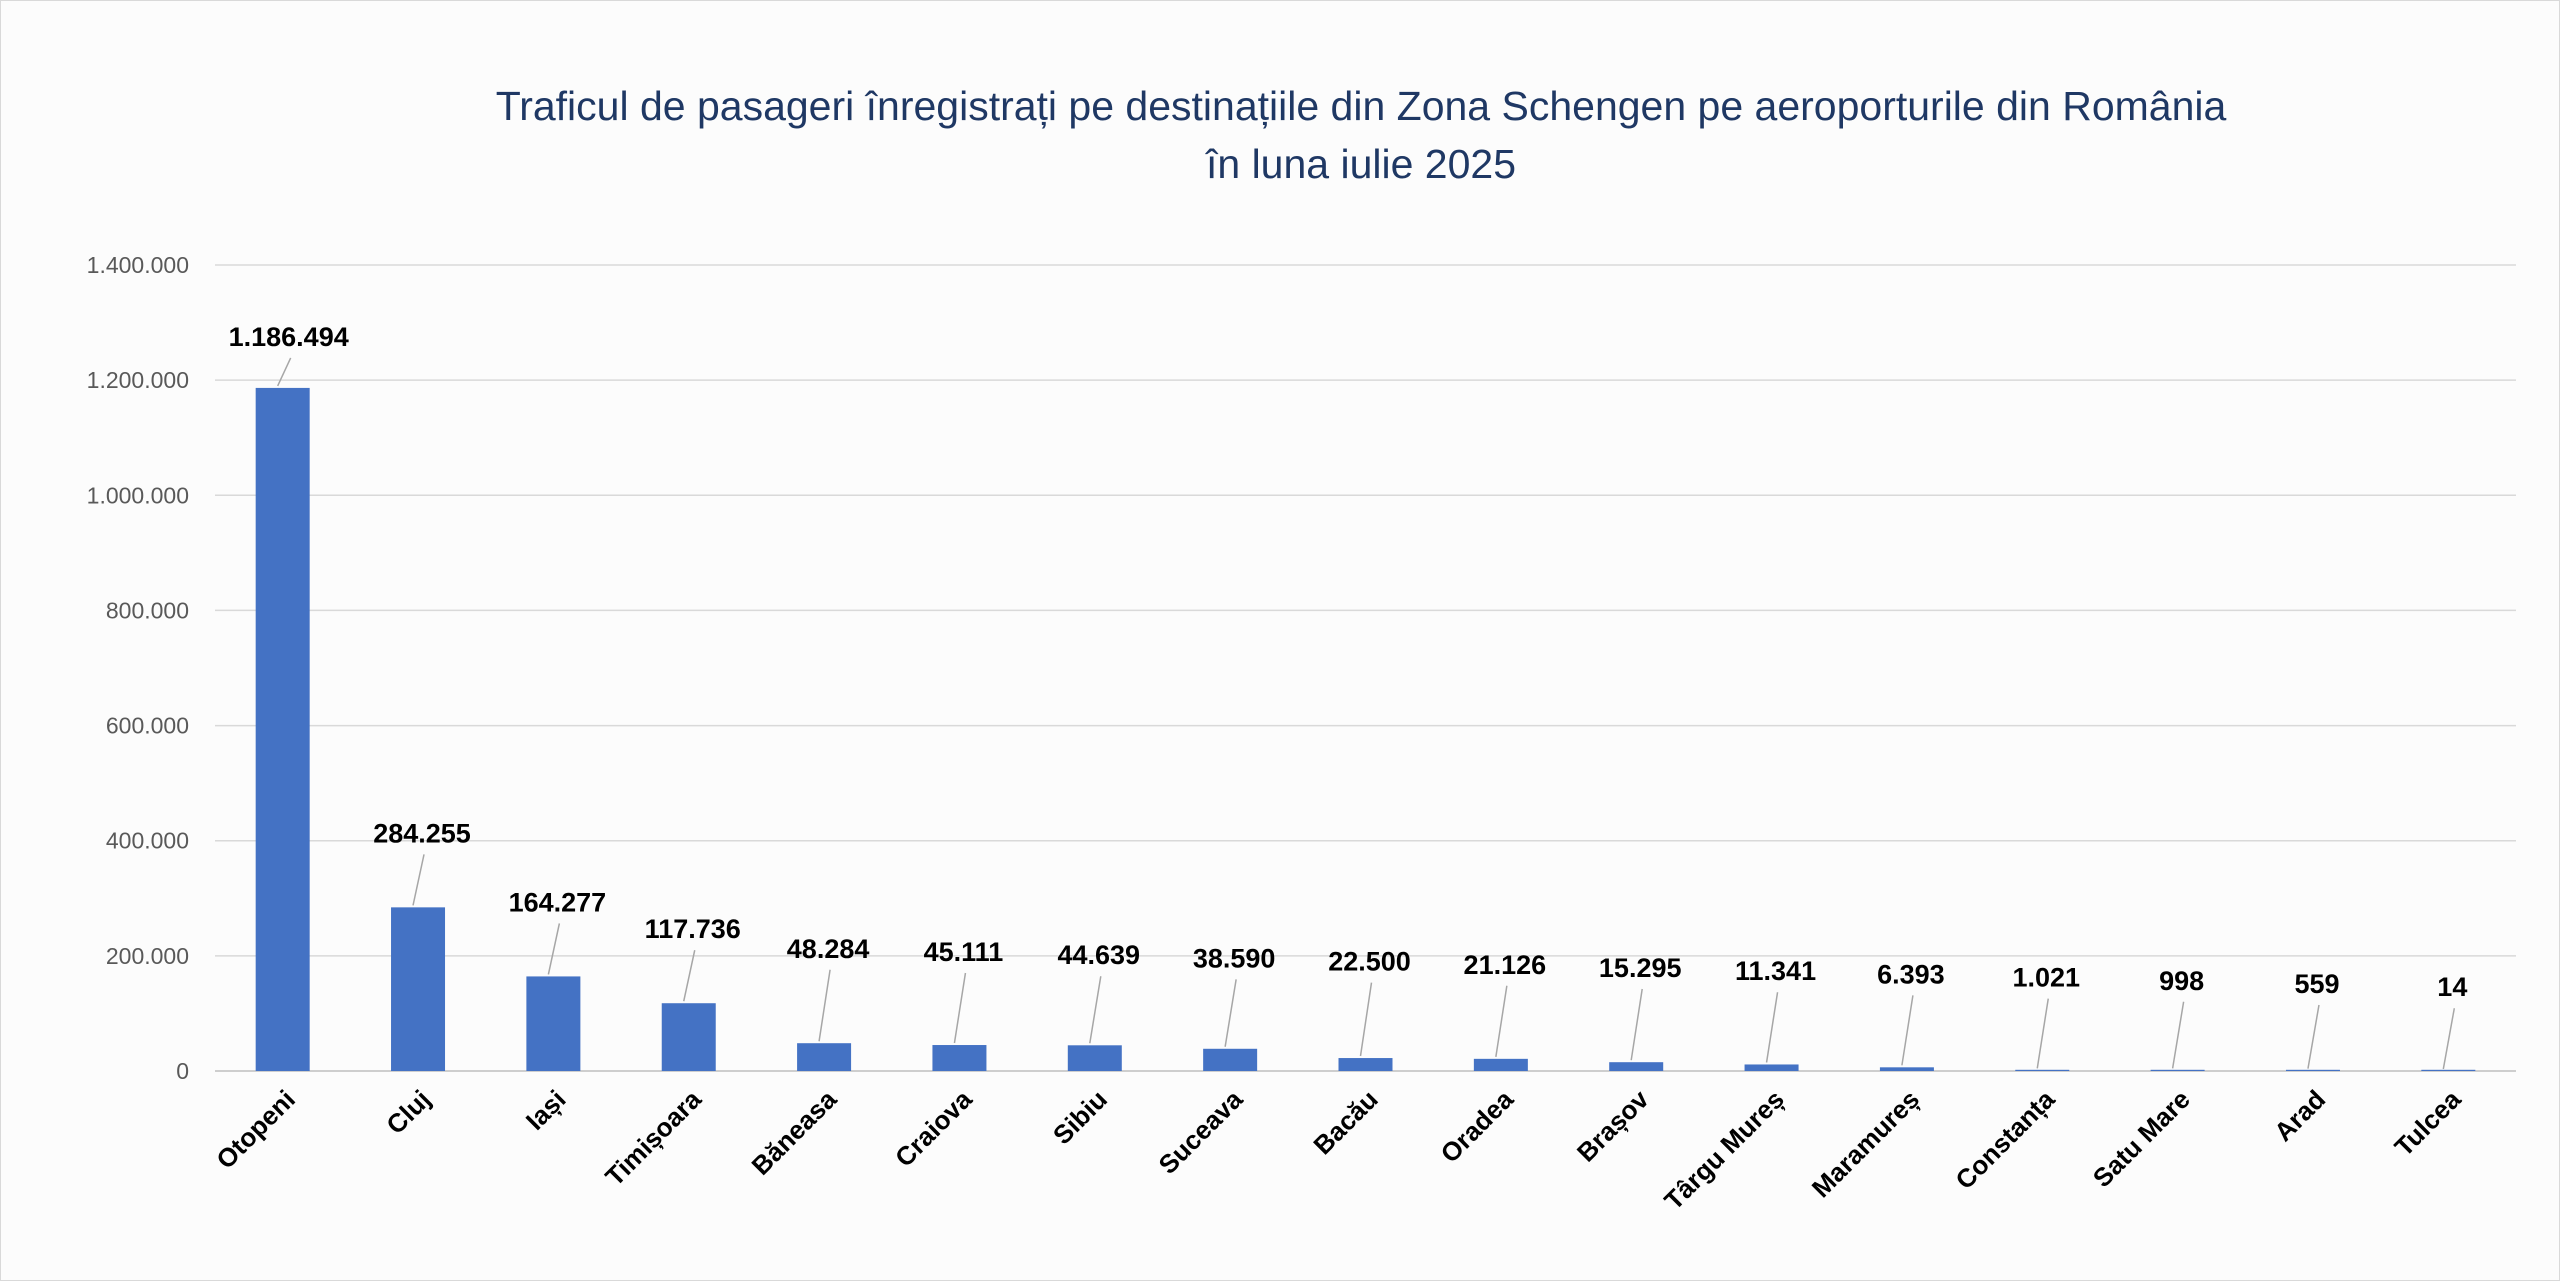  What do you see at coordinates (1775, 971) in the screenshot?
I see `data-label: 11.341` at bounding box center [1775, 971].